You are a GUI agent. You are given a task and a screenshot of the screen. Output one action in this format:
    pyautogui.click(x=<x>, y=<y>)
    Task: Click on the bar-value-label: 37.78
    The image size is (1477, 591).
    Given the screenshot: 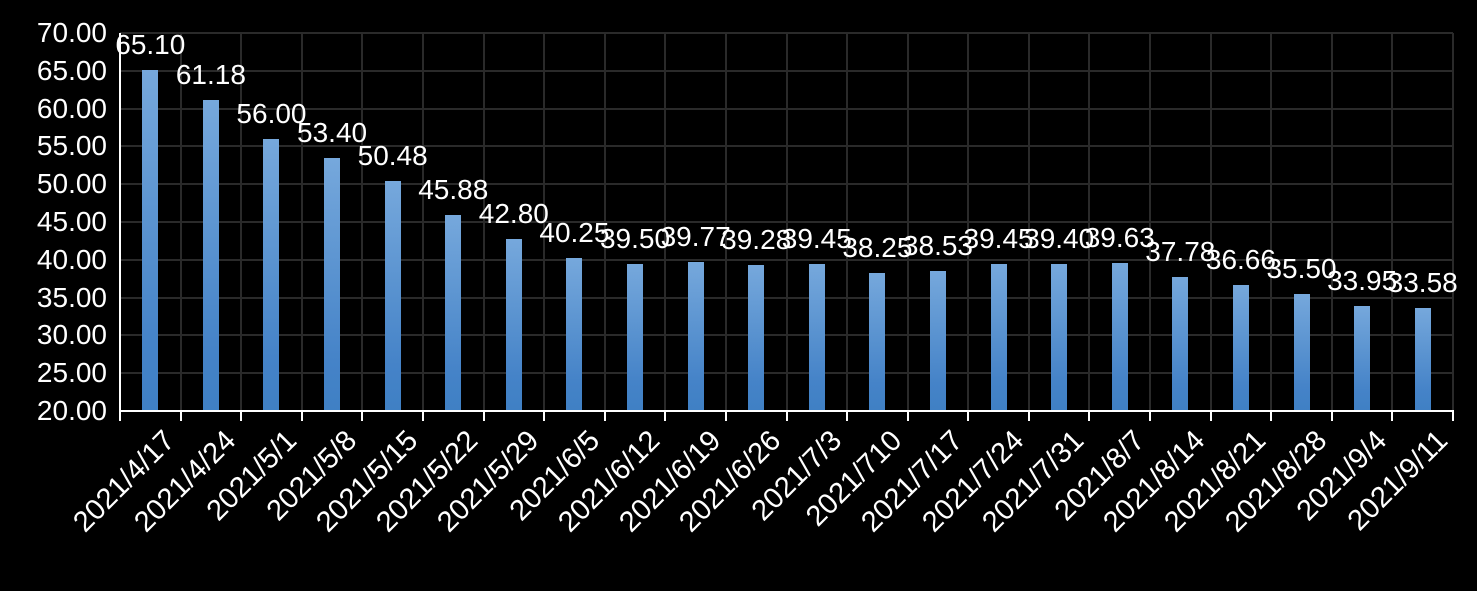 What is the action you would take?
    pyautogui.click(x=1180, y=251)
    